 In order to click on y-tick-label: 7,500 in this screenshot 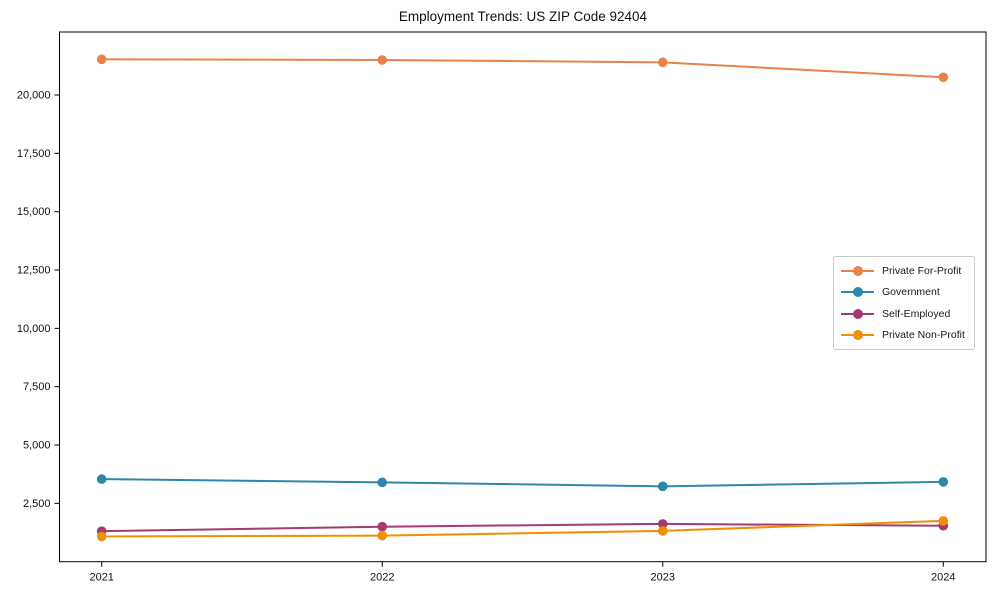, I will do `click(37, 387)`.